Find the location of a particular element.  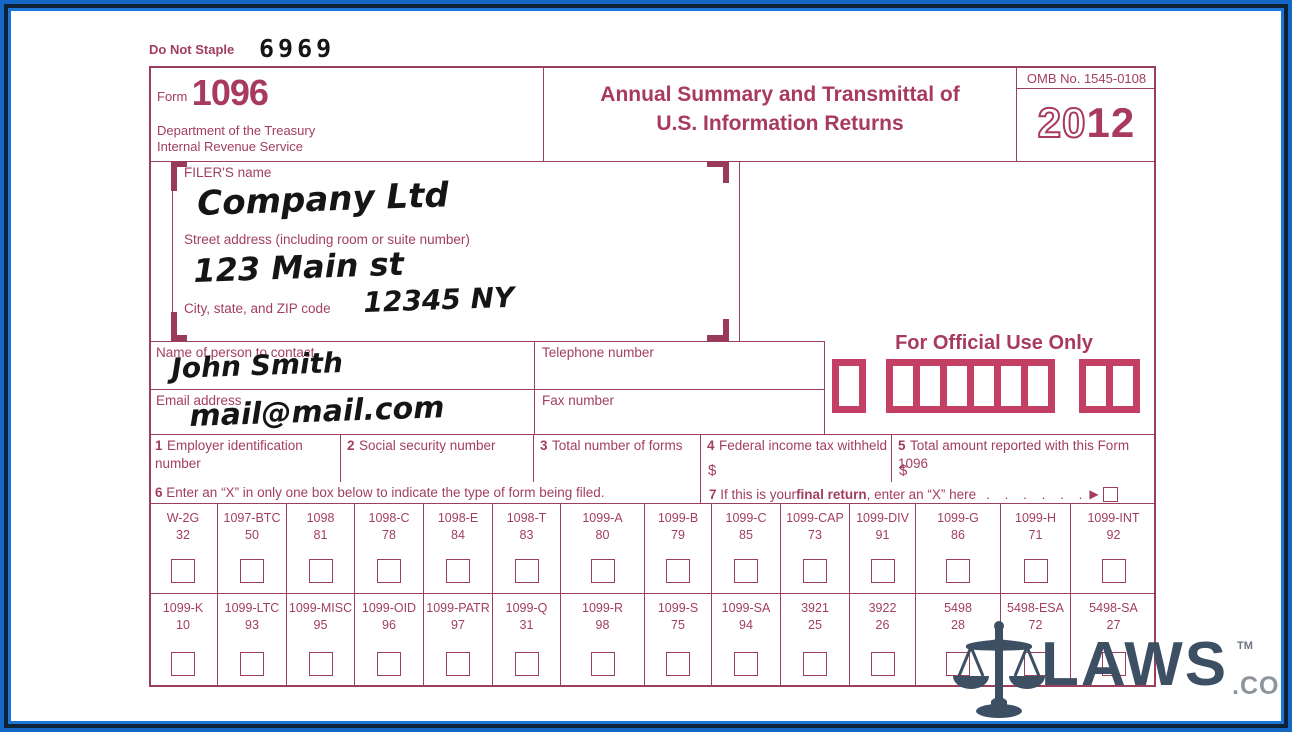

box-number: 6 is located at coordinates (159, 492).